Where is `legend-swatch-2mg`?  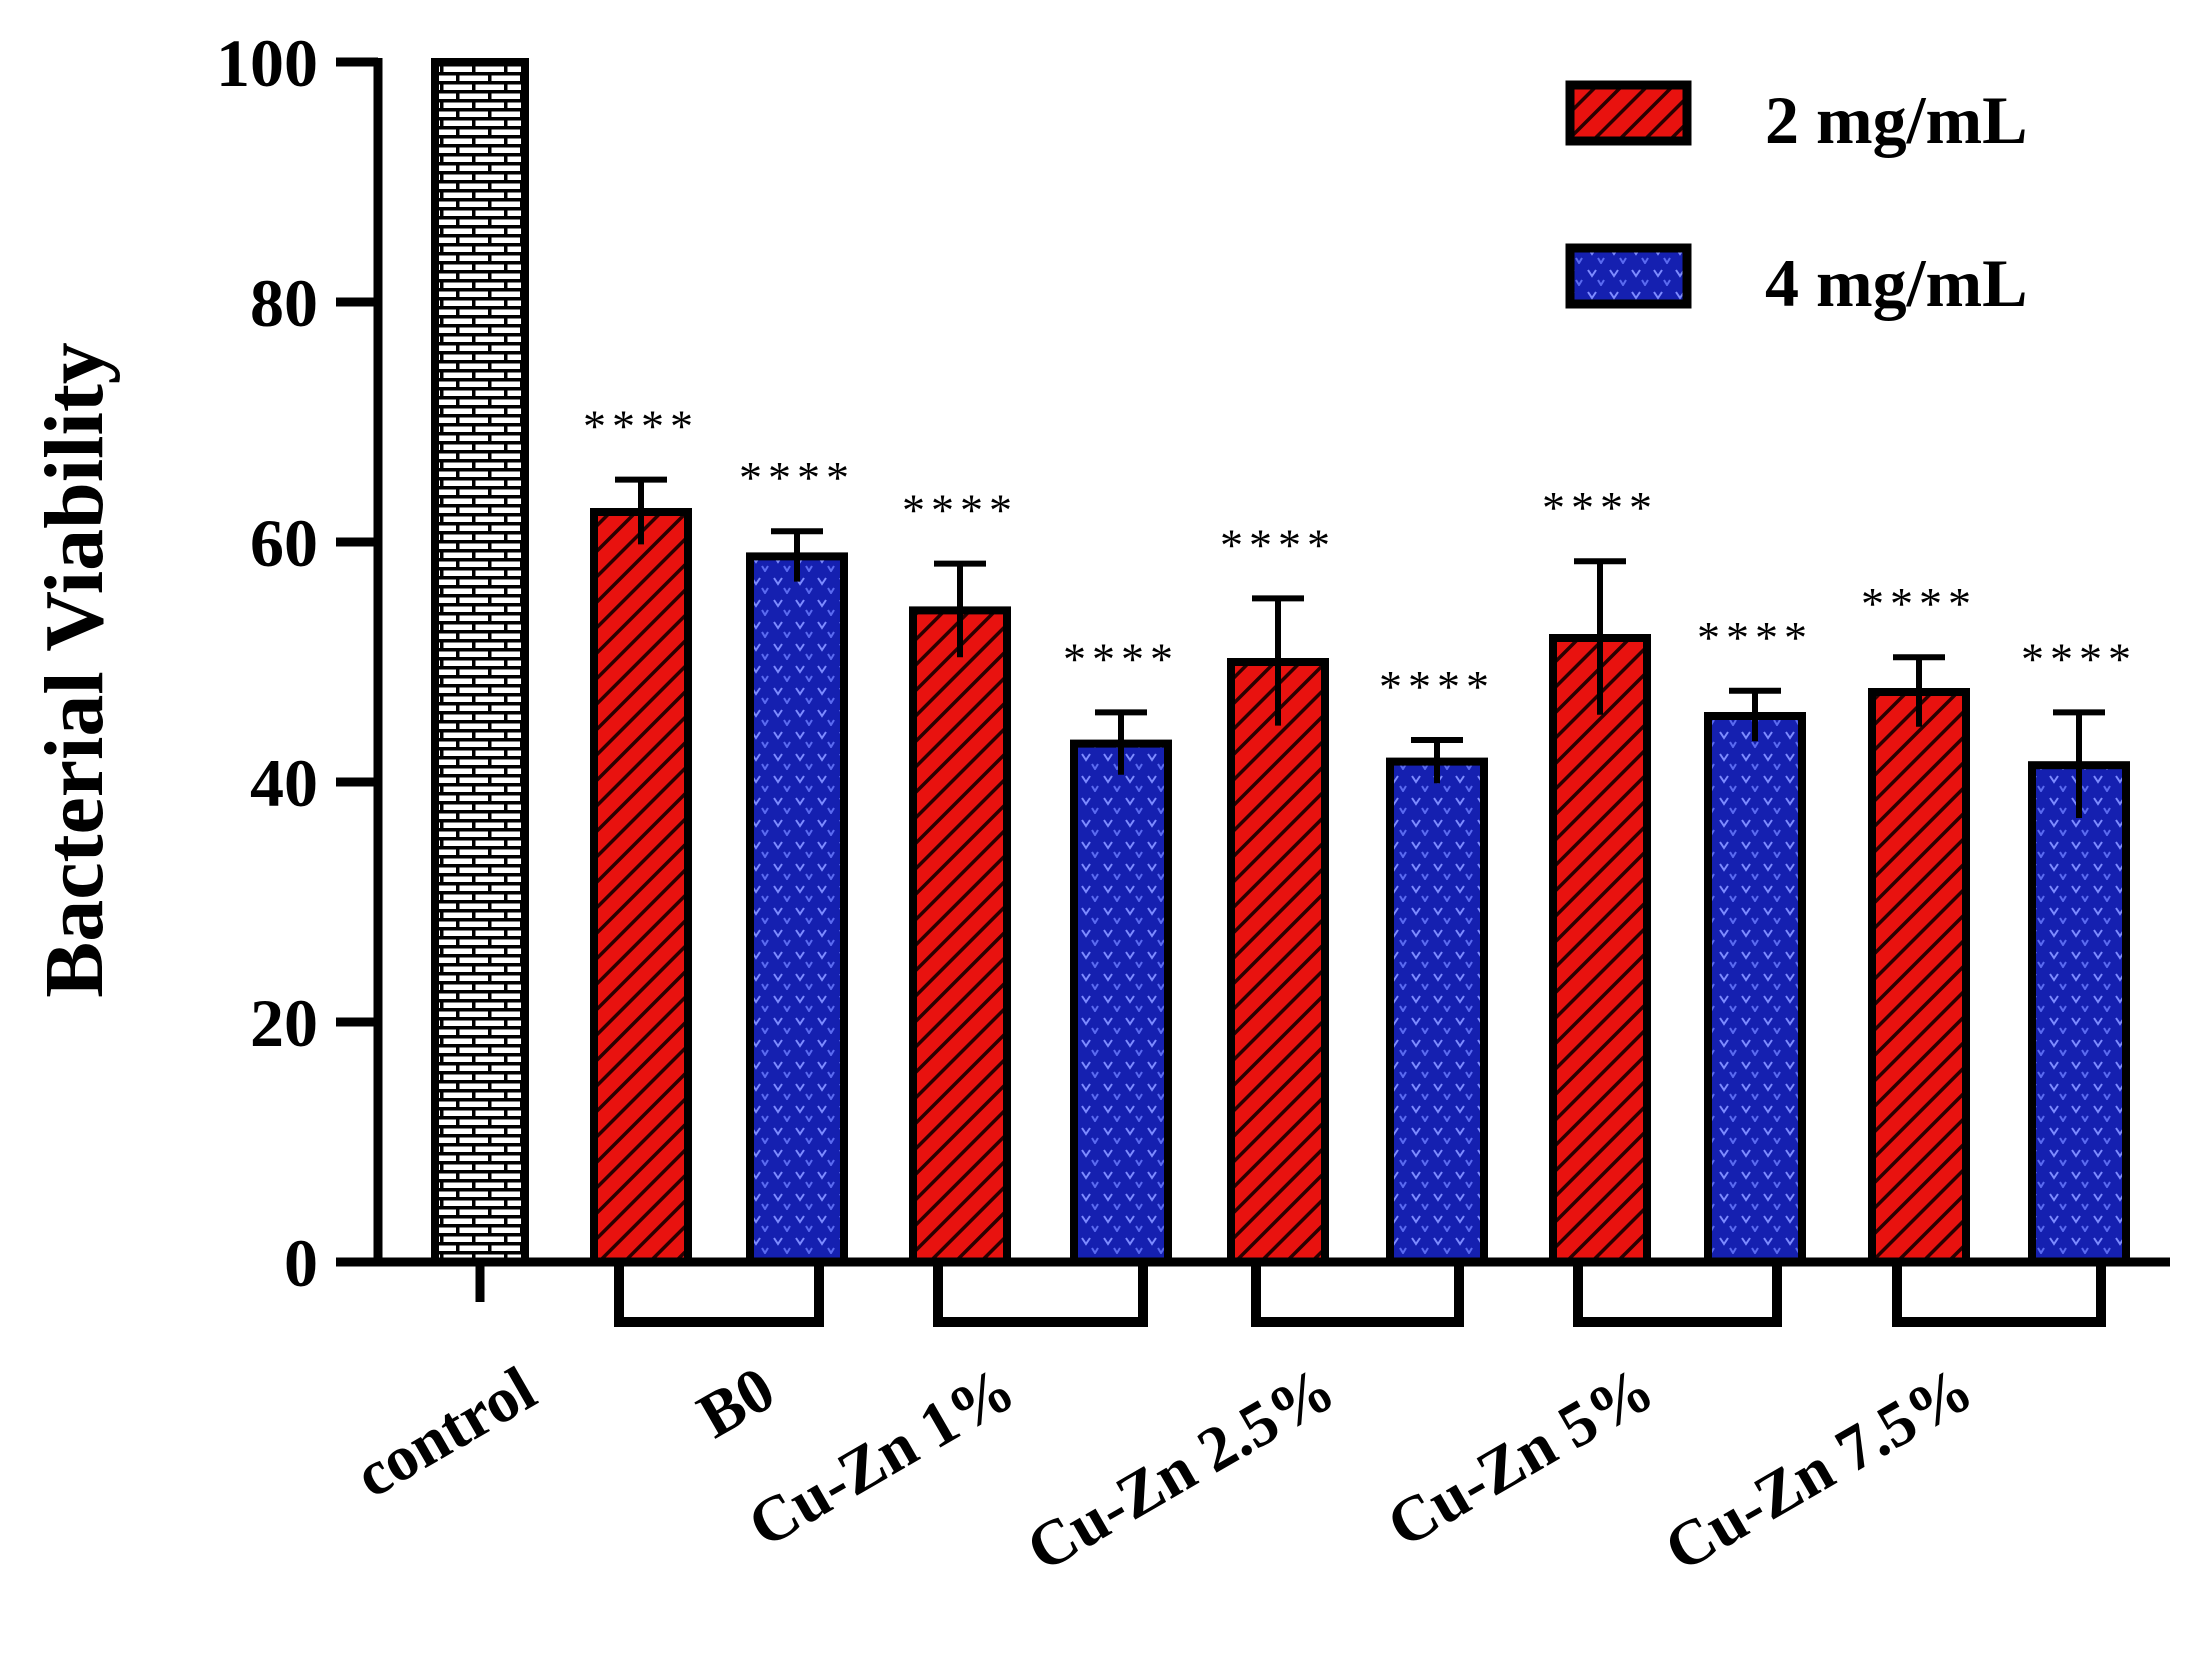 legend-swatch-2mg is located at coordinates (1628, 113).